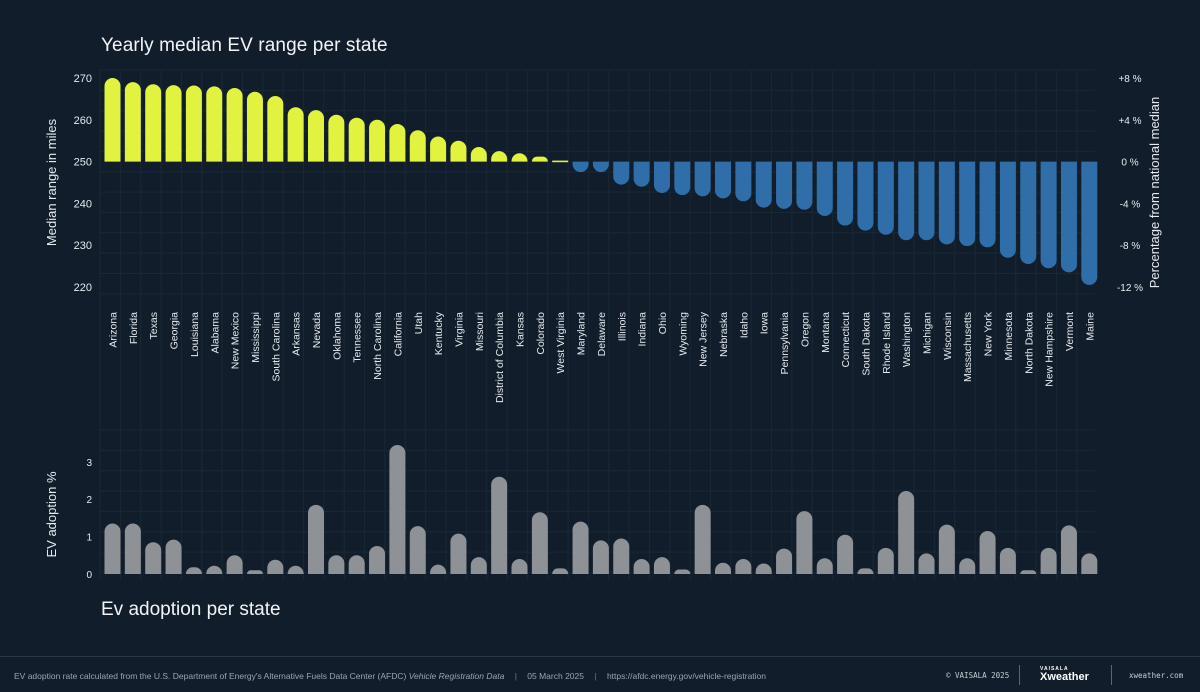  Describe the element at coordinates (1129, 79) in the screenshot. I see `y2-tick-label: +8 %` at that location.